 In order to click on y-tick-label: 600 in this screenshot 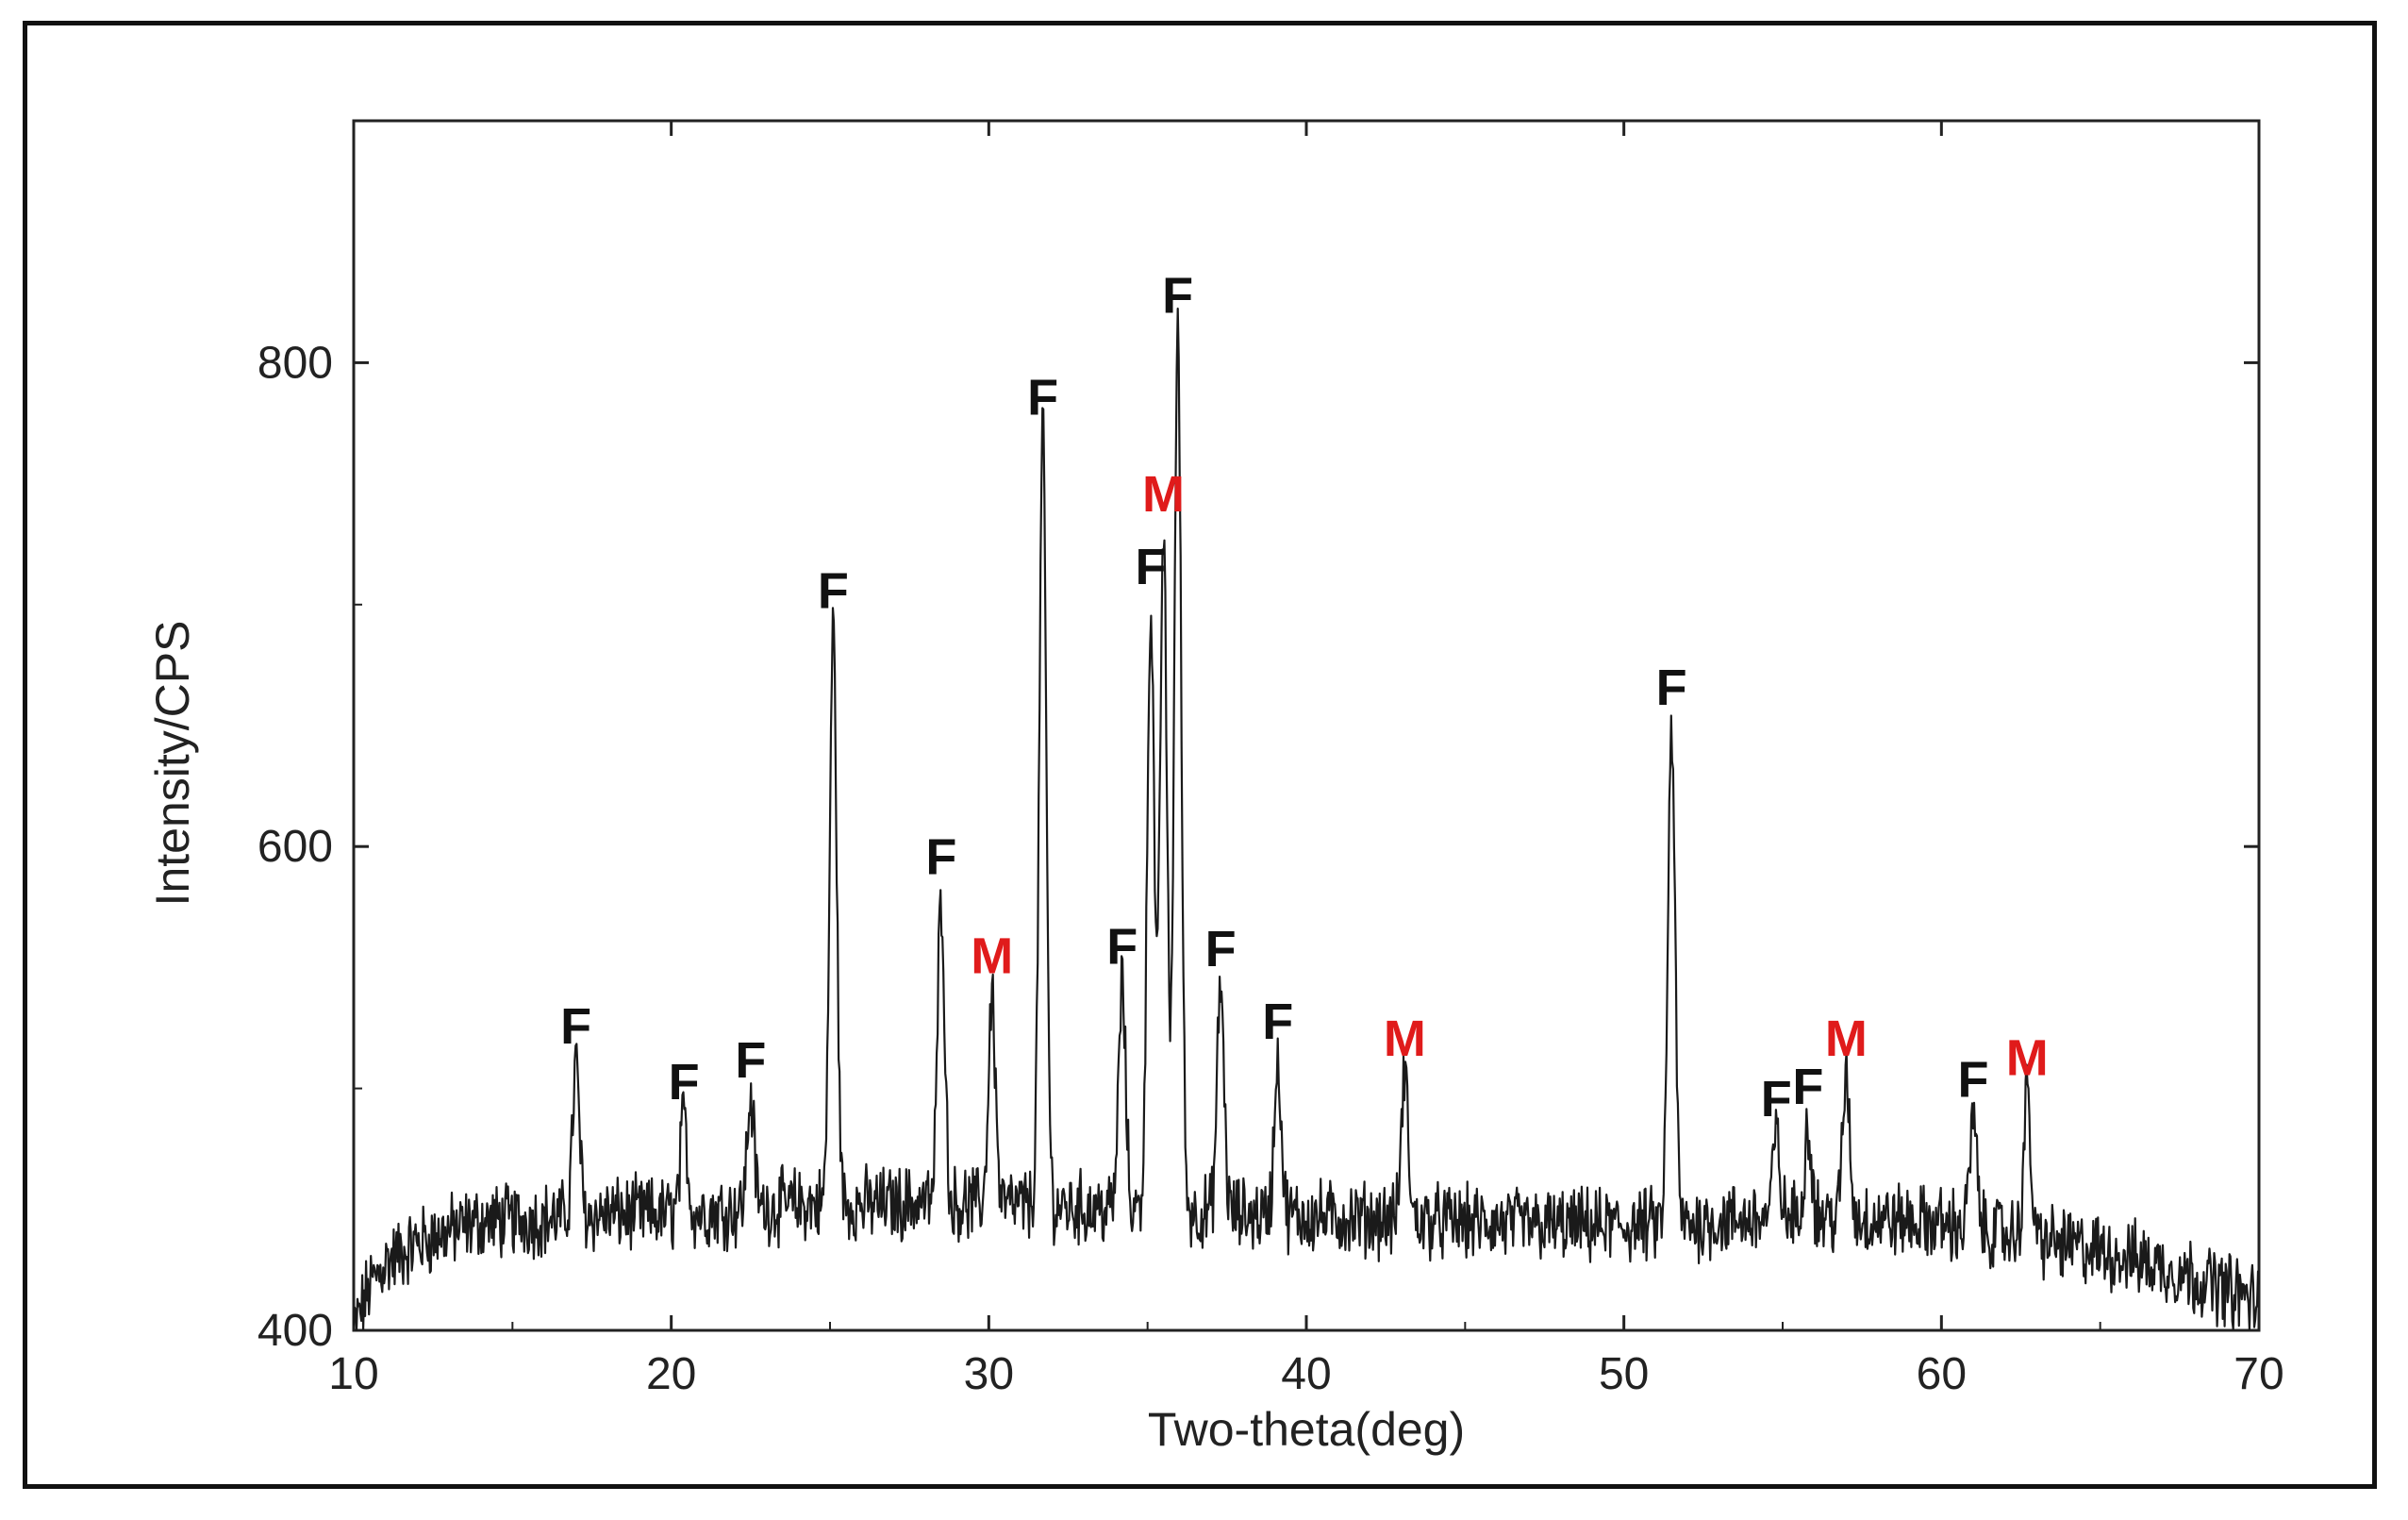, I will do `click(295, 847)`.